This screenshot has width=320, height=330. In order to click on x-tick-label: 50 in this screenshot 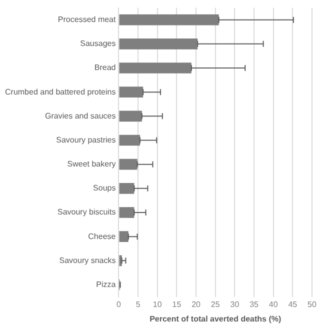, I will do `click(312, 304)`.